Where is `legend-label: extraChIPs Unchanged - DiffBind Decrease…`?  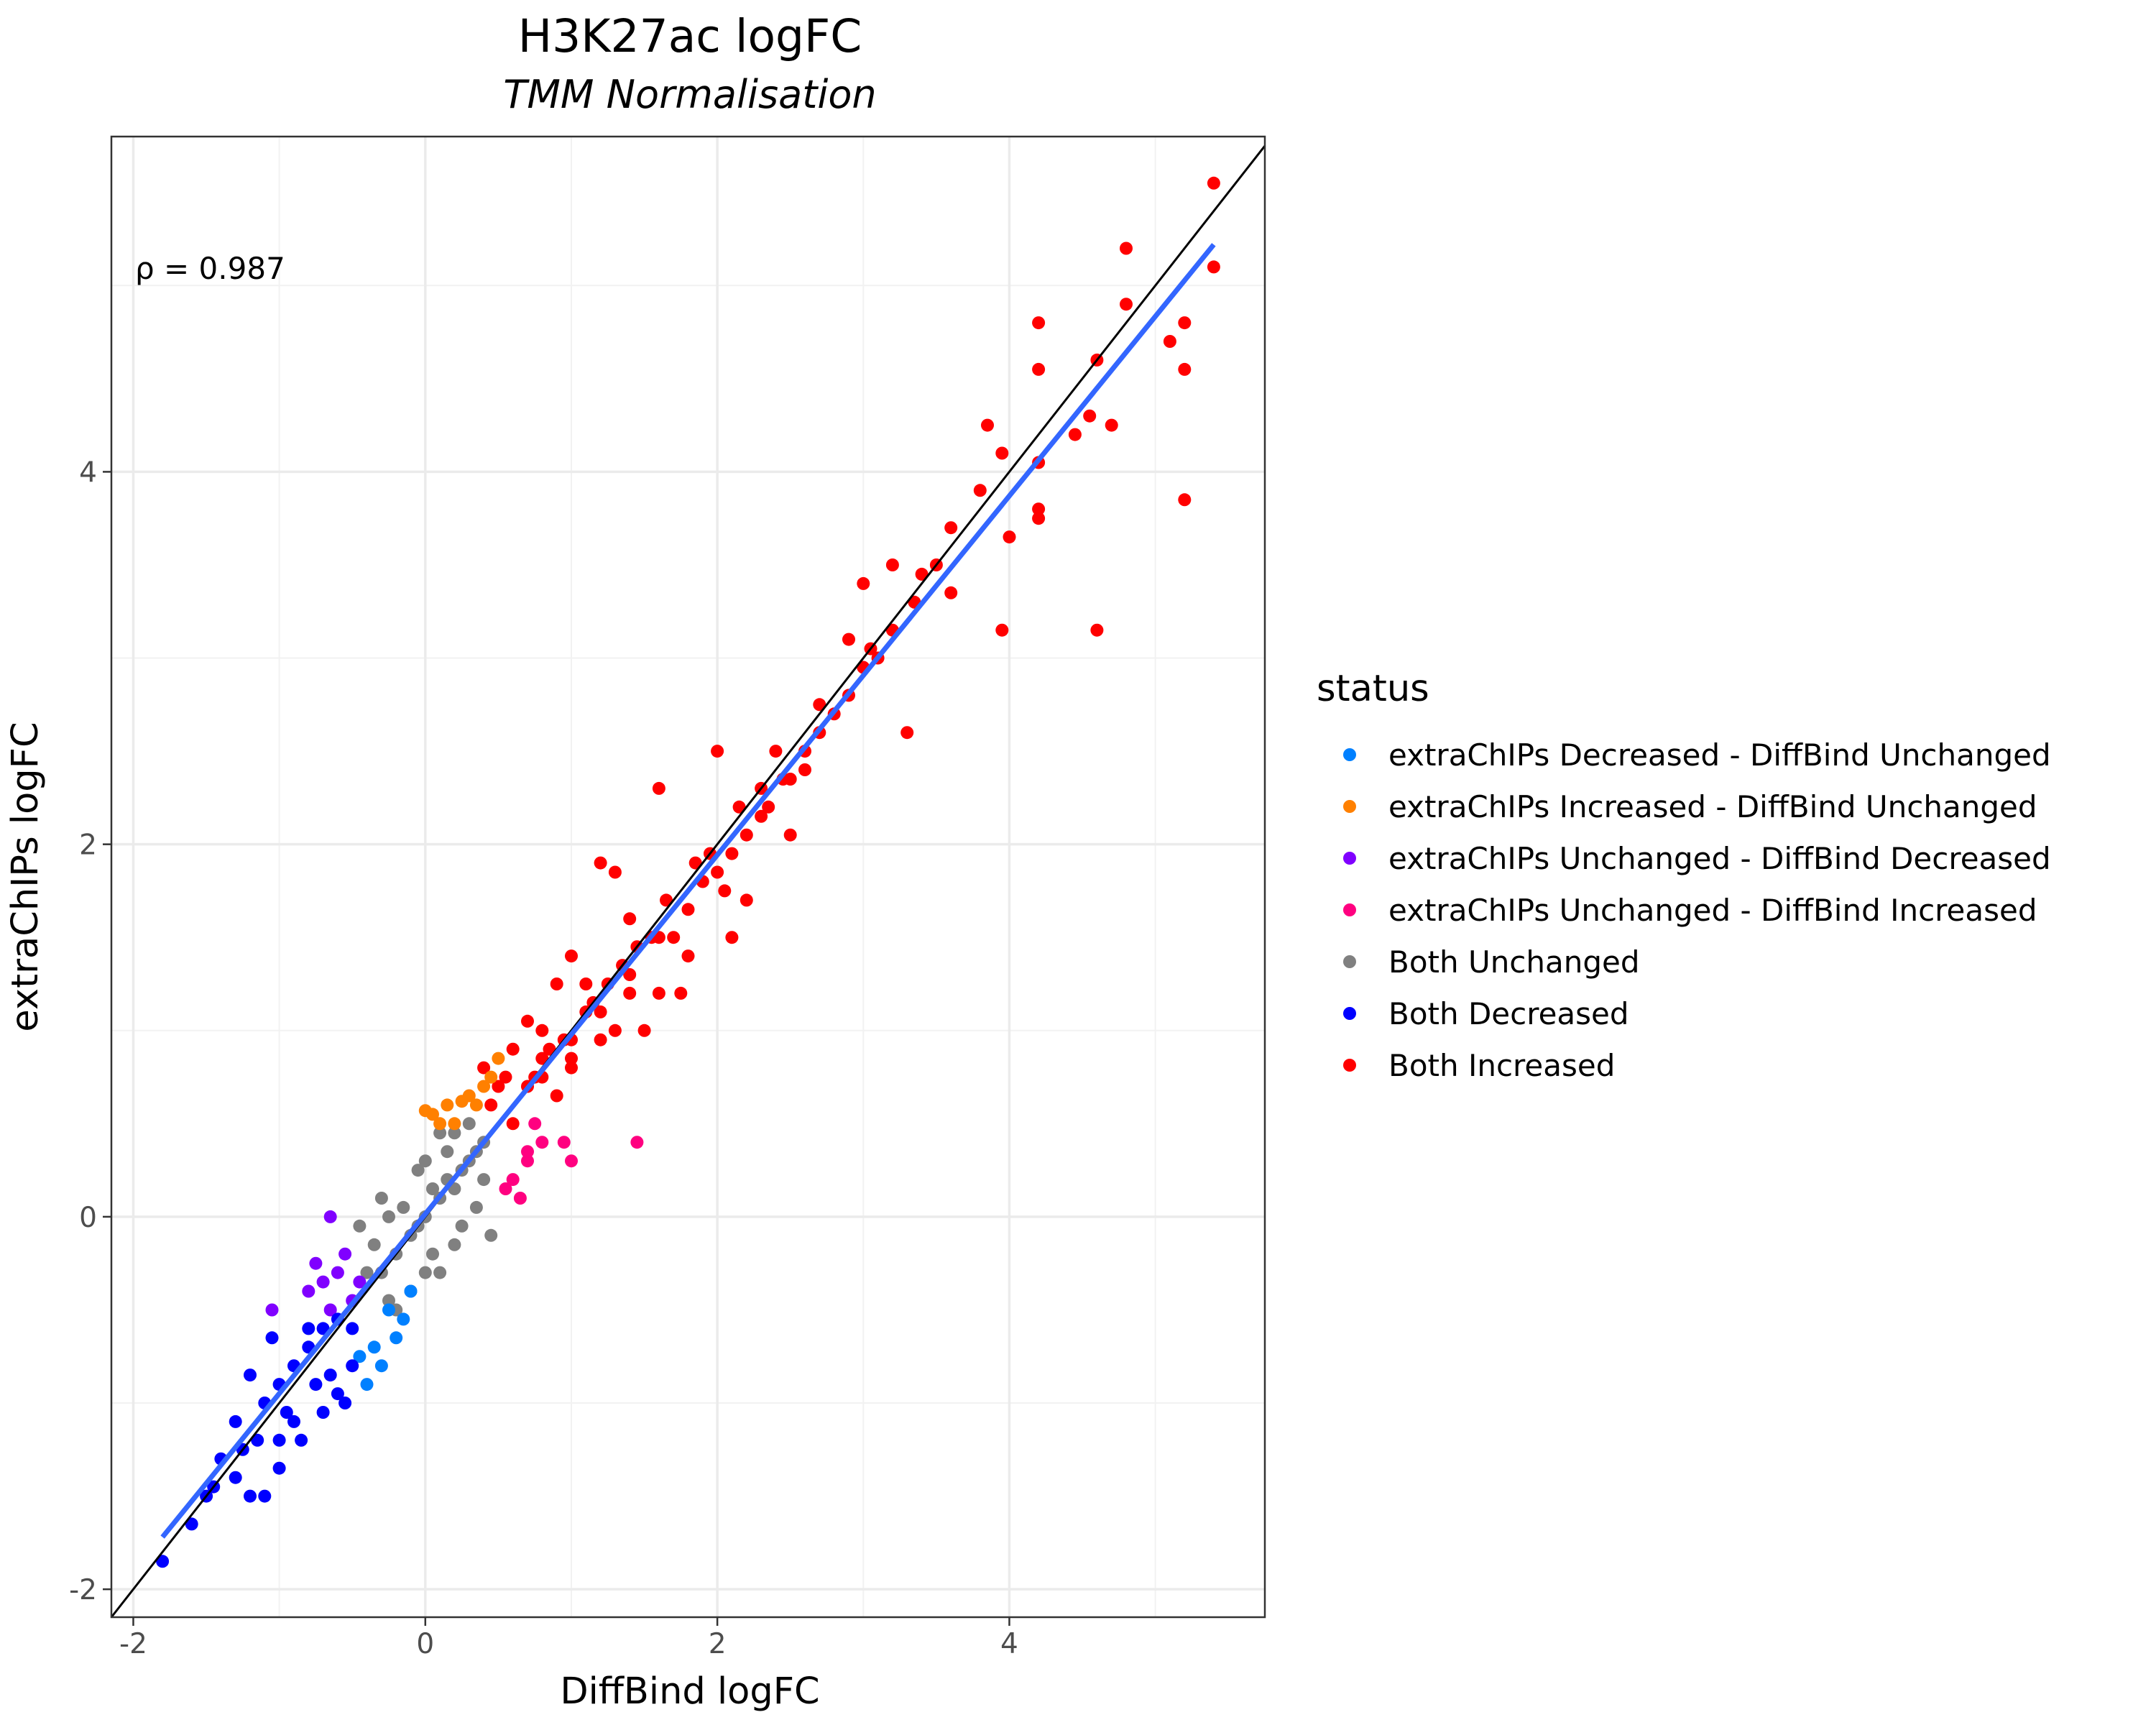
legend-label: extraChIPs Unchanged - DiffBind Decrease… is located at coordinates (1719, 858).